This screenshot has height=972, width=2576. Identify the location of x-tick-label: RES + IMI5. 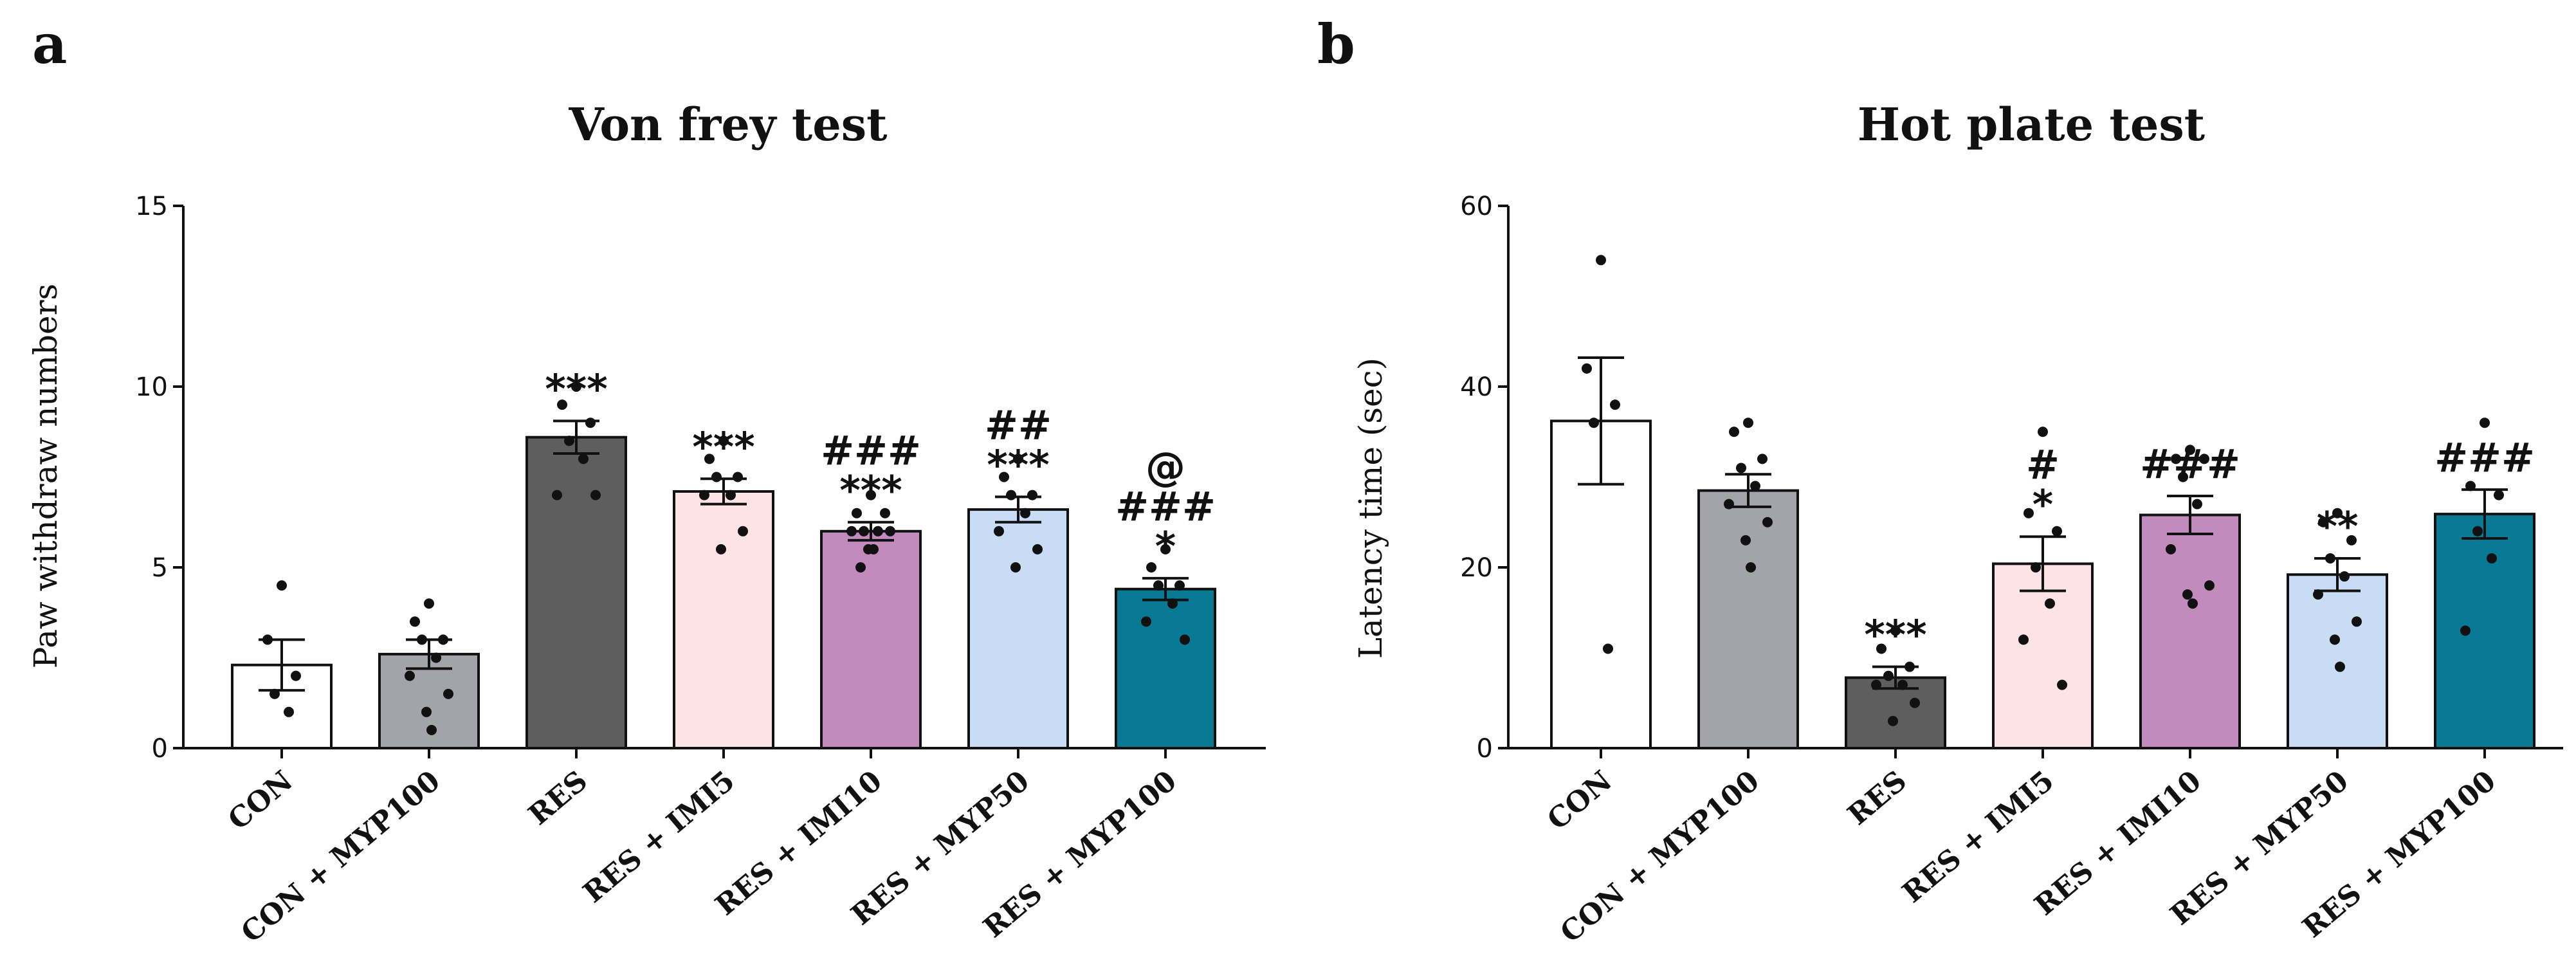
(1978, 836).